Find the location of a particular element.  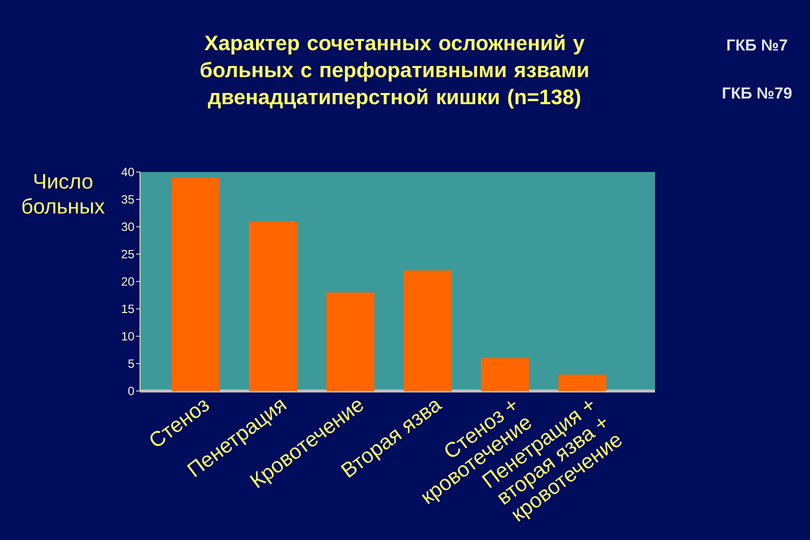

text: ГКБ №79 is located at coordinates (757, 93).